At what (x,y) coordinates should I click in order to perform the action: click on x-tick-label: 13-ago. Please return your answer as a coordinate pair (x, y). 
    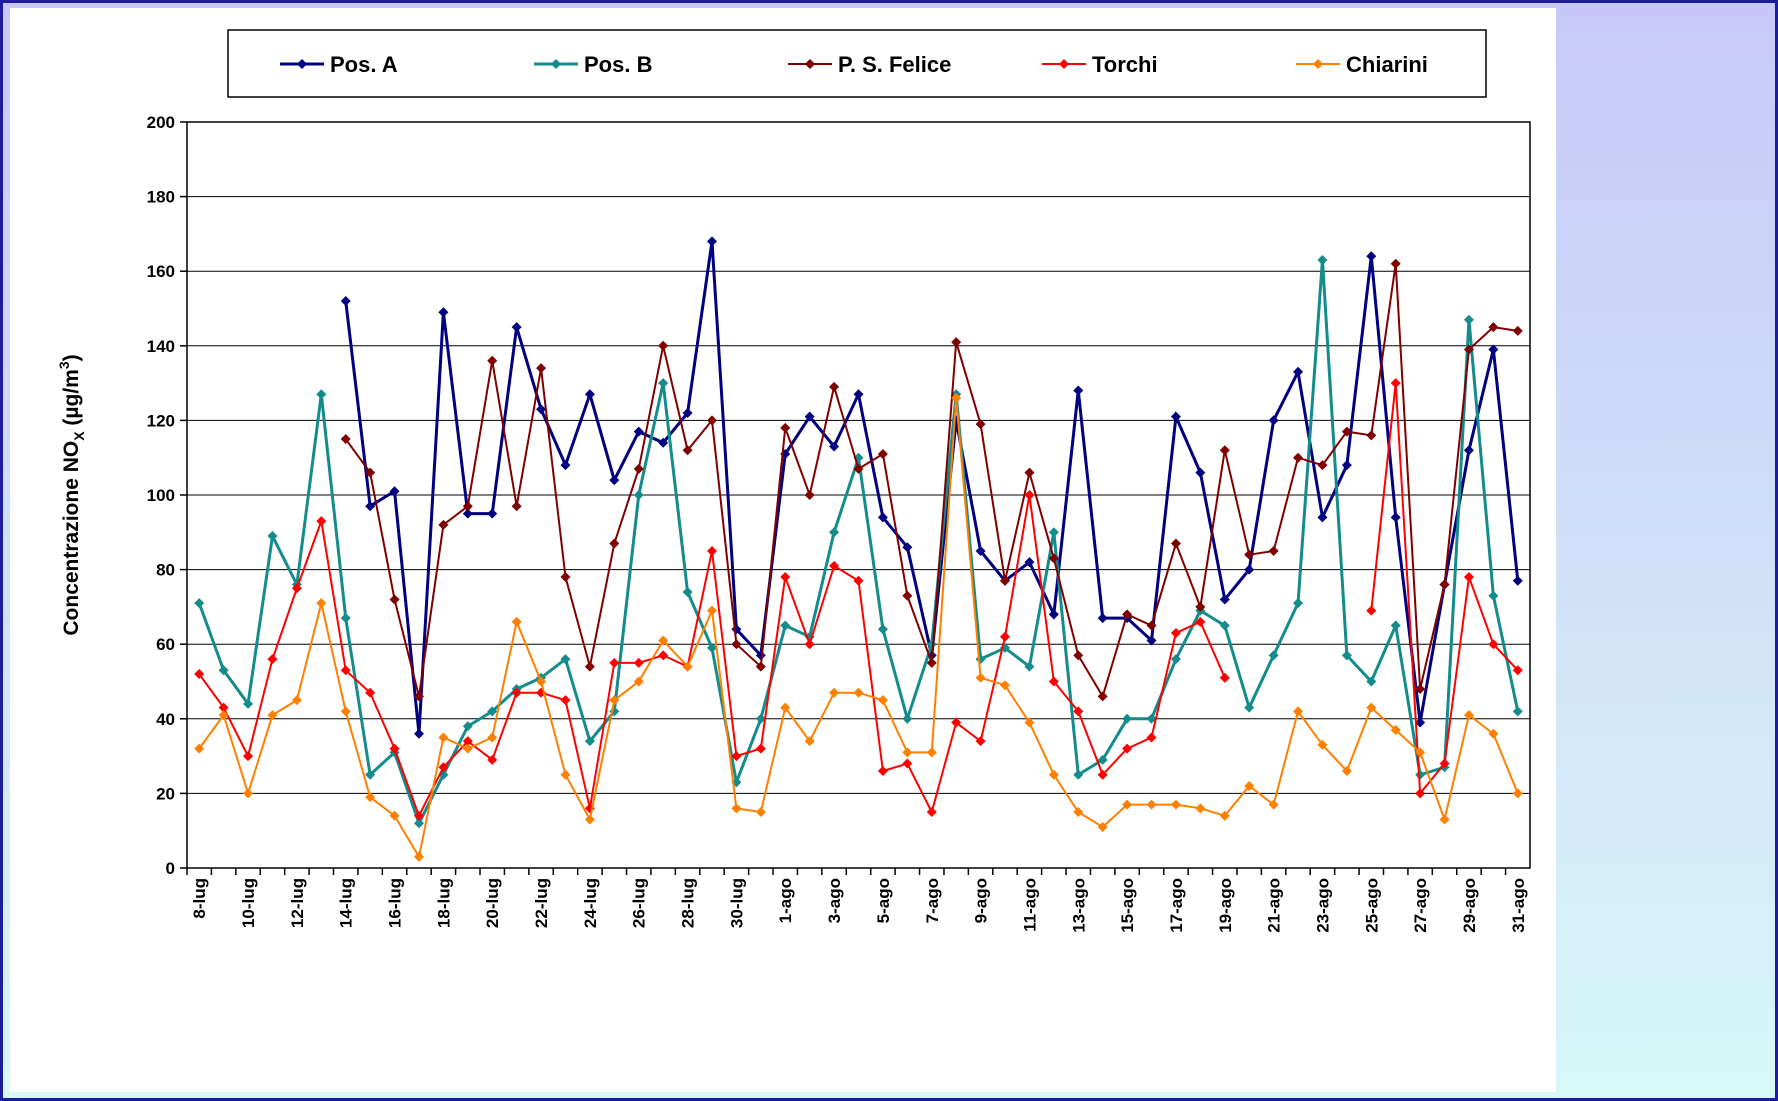
    Looking at the image, I should click on (1078, 905).